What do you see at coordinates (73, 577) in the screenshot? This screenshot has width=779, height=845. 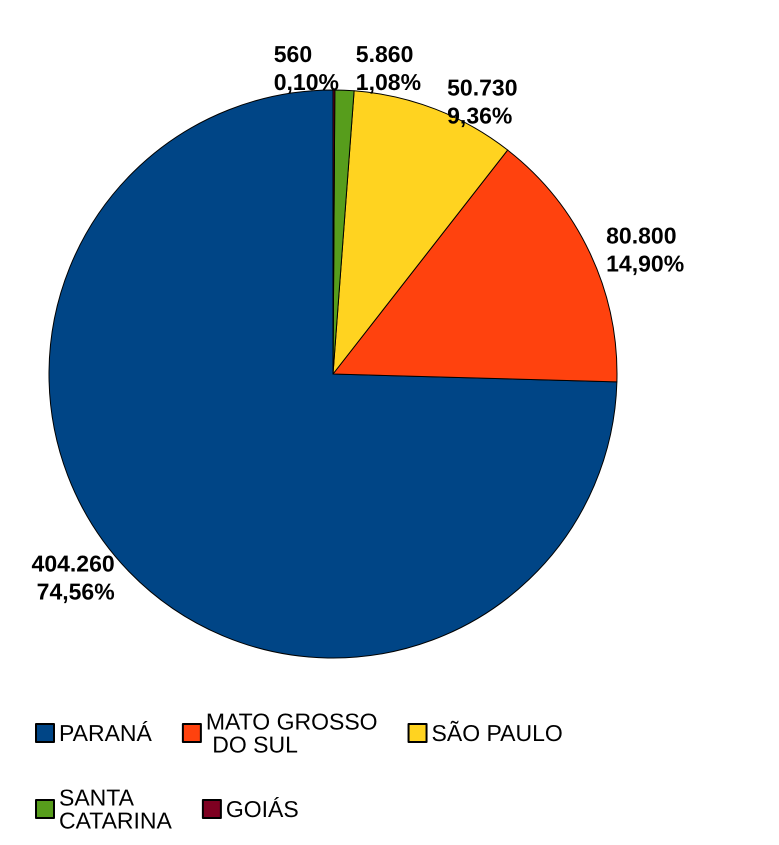 I see `data-label: 404.260 74,56%` at bounding box center [73, 577].